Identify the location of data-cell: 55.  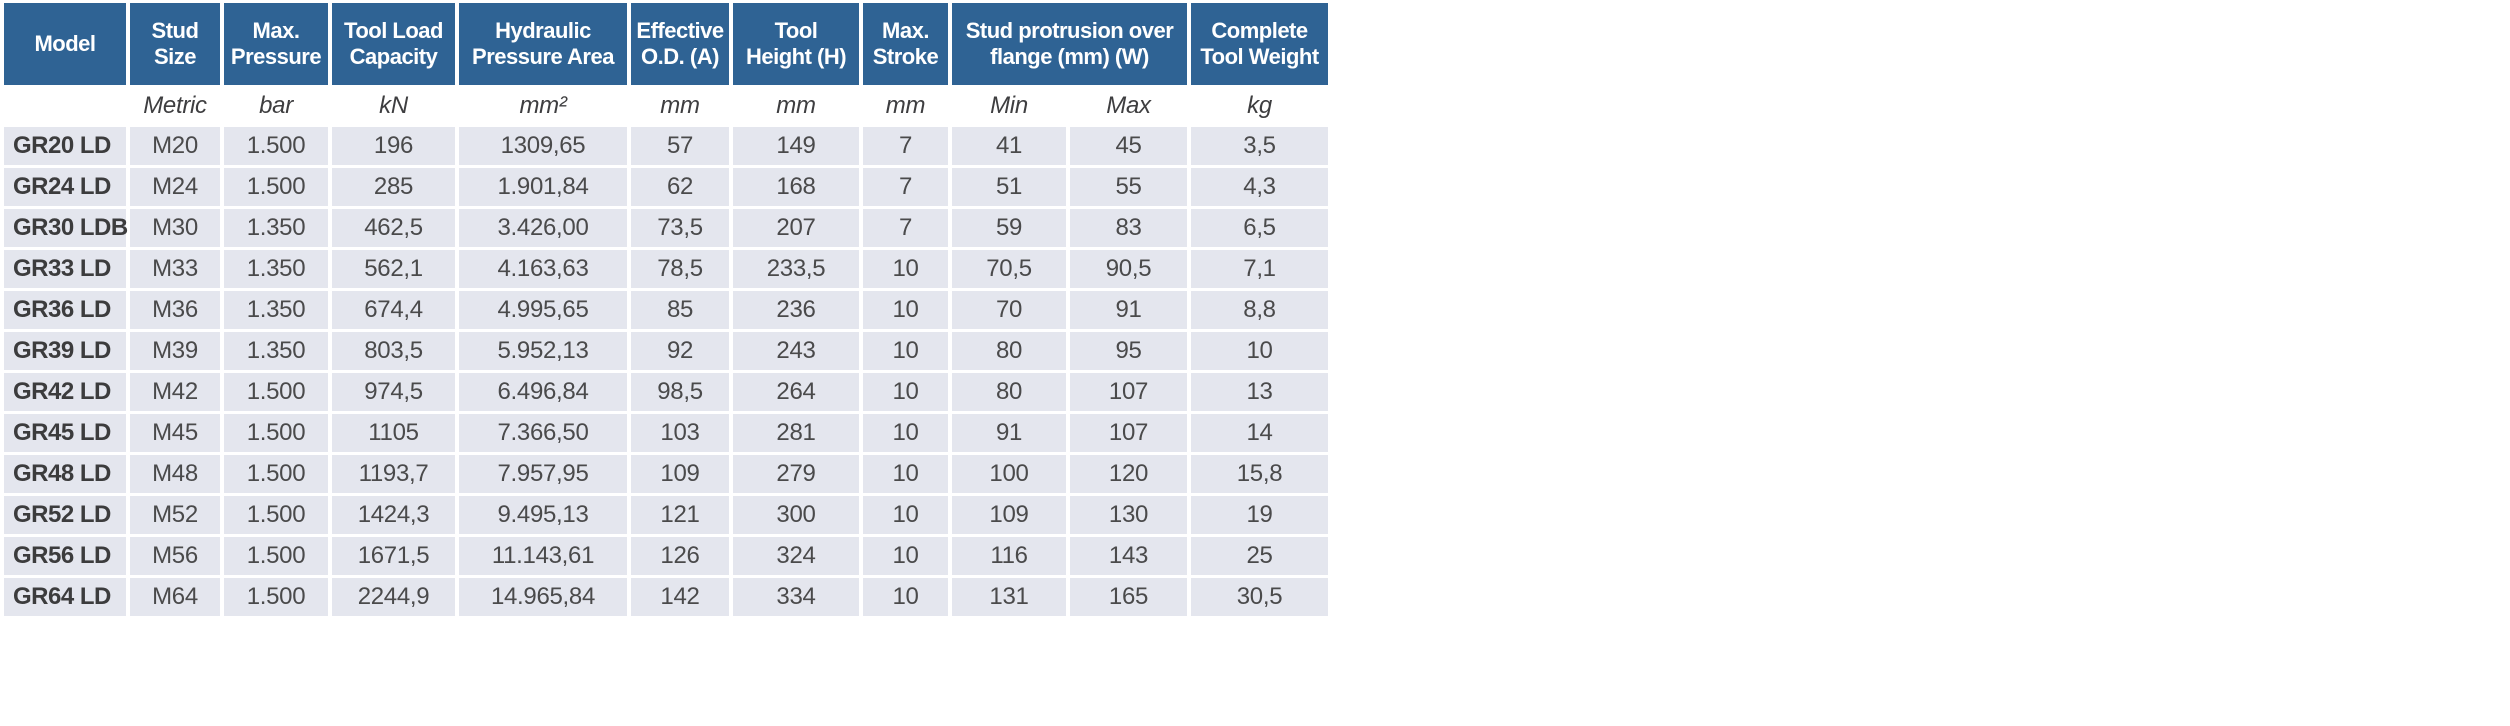
(1128, 187).